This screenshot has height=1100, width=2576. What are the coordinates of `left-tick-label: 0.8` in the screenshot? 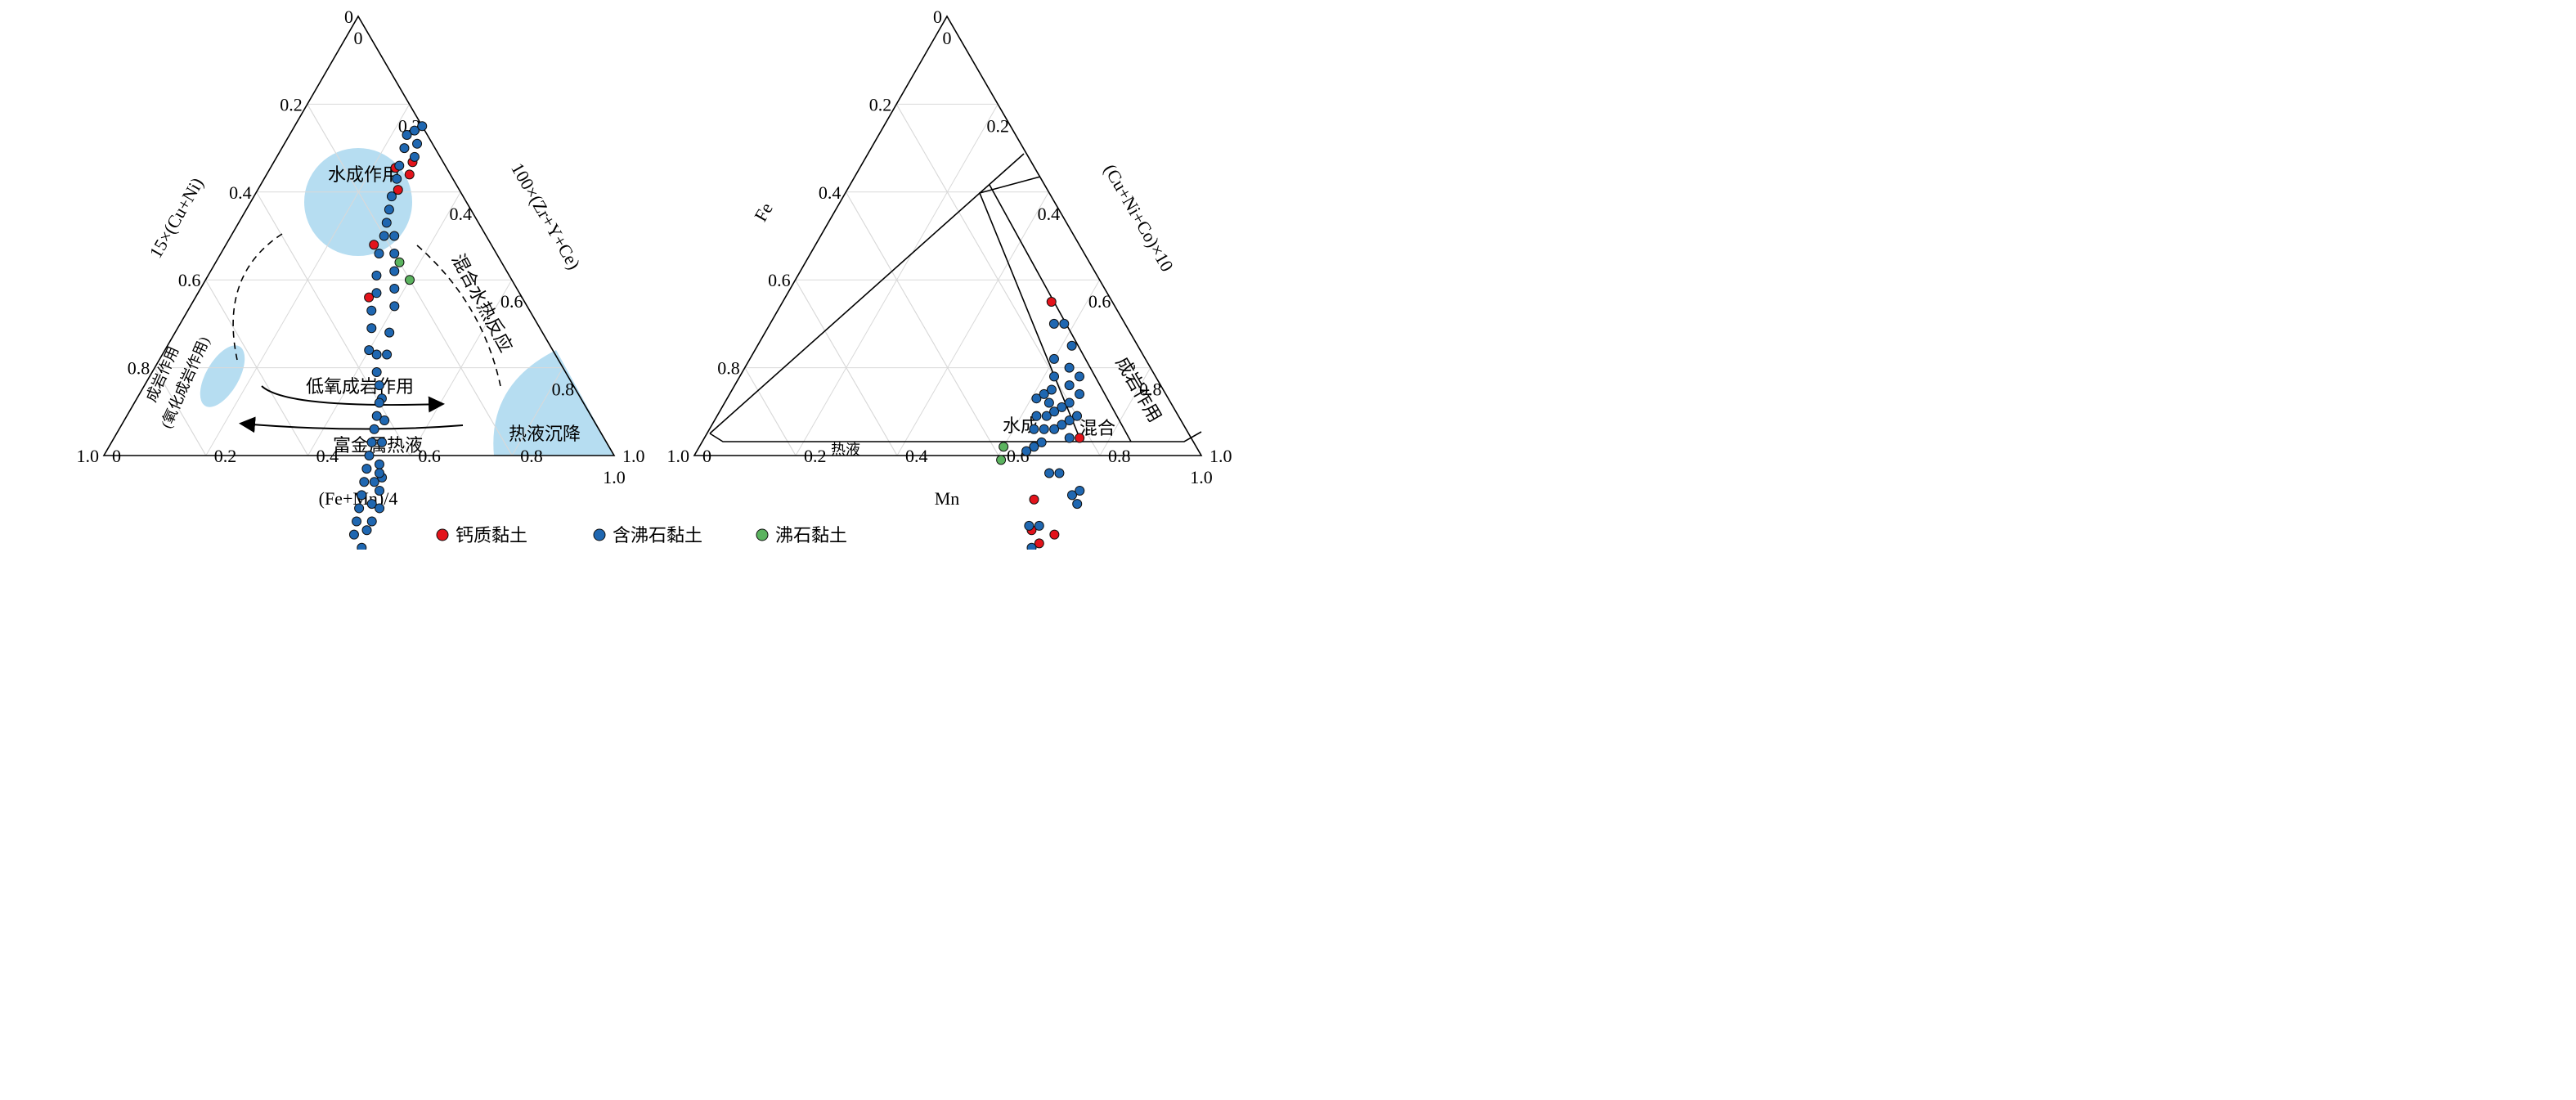 It's located at (139, 368).